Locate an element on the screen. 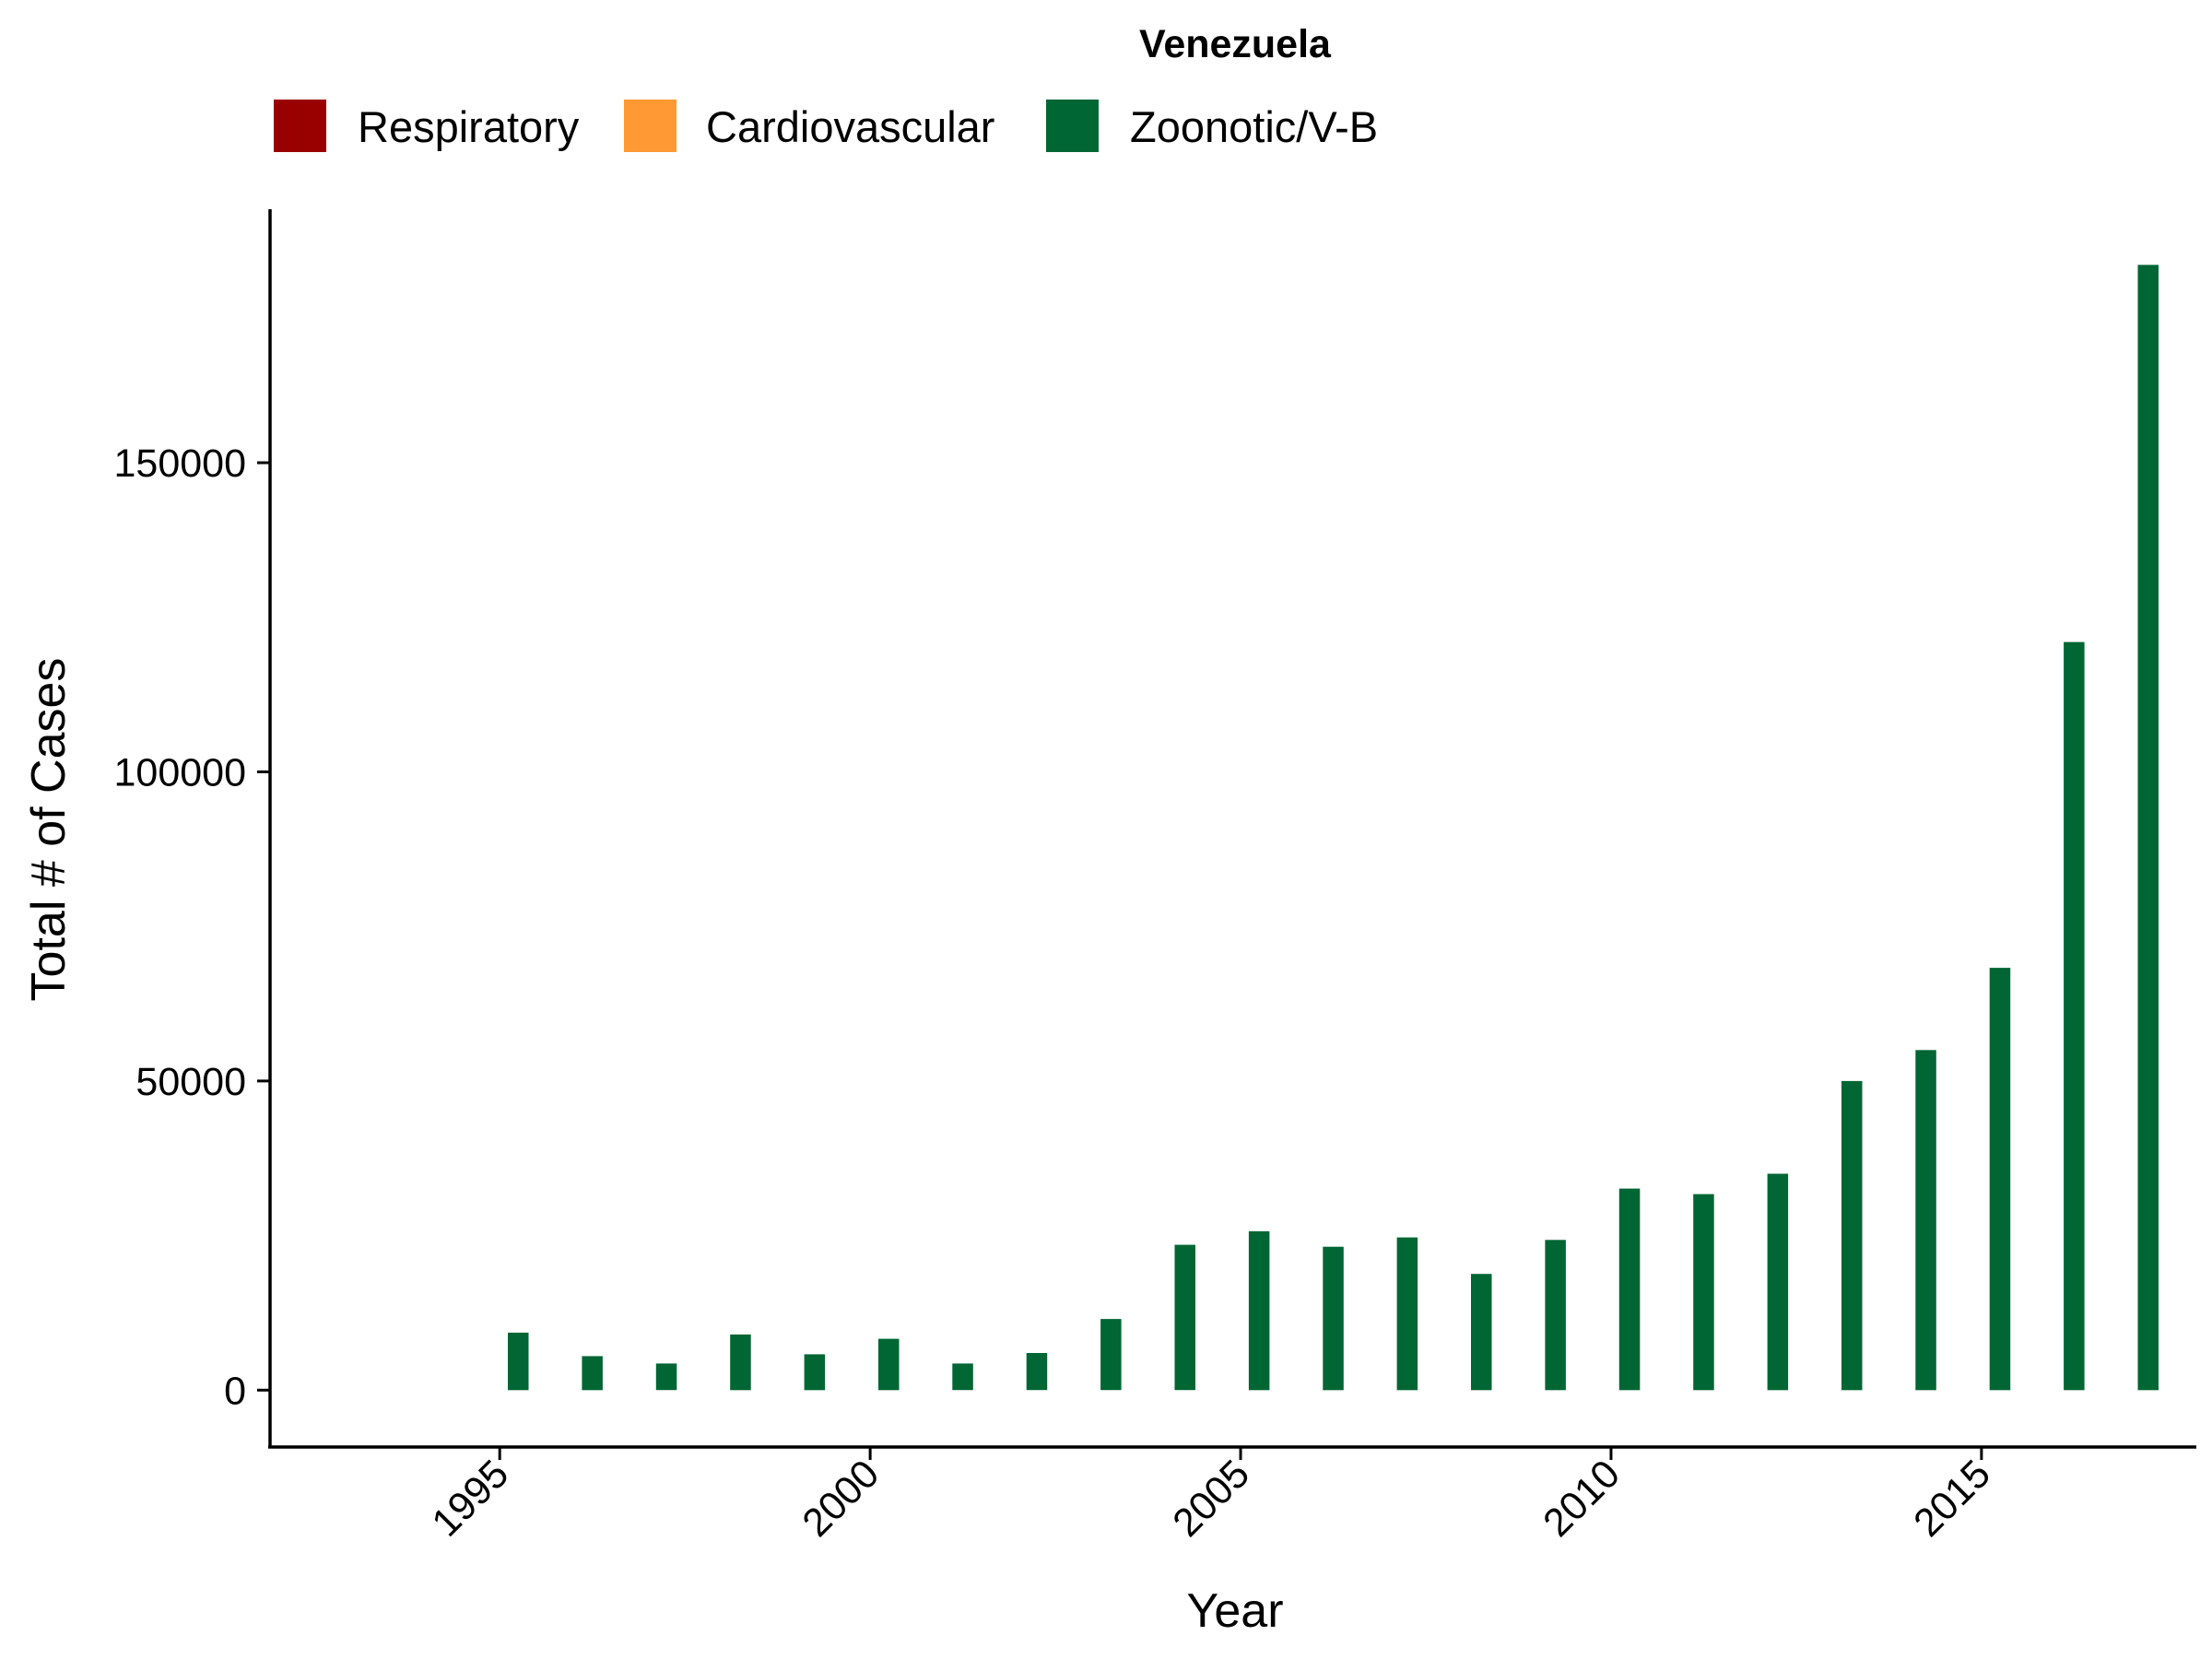  legend-item-zoonotic: Zoonotic/V-B is located at coordinates (1212, 126).